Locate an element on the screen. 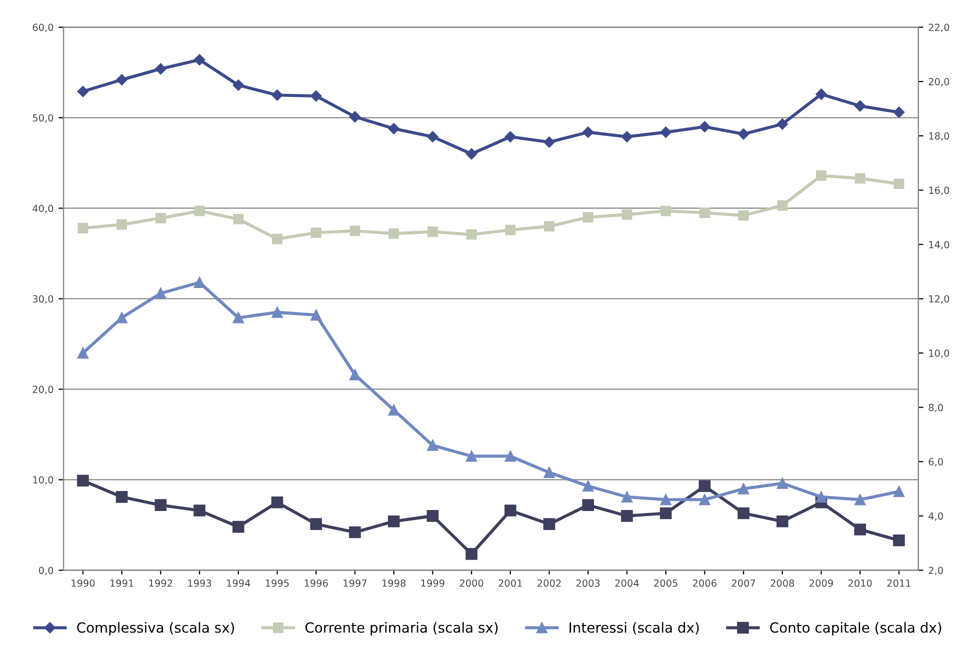 The image size is (977, 648). x-tick-label: 2002 is located at coordinates (549, 583).